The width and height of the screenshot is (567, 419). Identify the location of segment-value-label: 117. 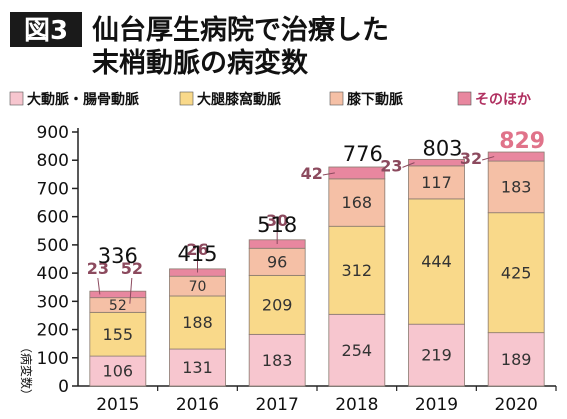
(436, 182).